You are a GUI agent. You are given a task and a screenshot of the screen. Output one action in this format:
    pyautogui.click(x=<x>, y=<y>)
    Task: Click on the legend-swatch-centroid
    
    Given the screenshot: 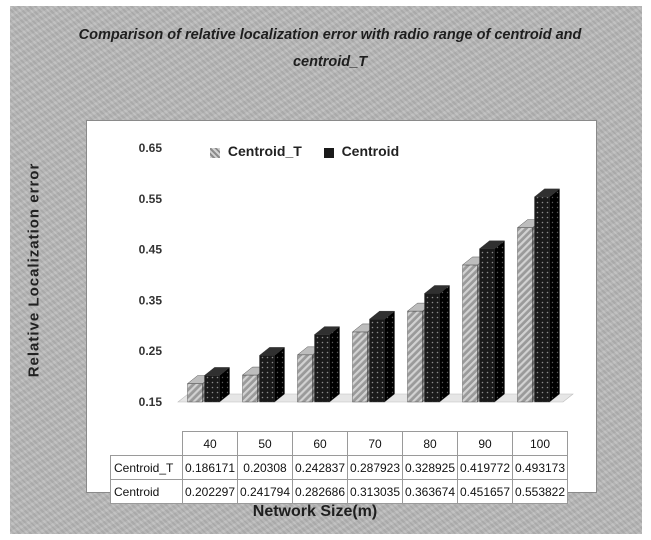 What is the action you would take?
    pyautogui.click(x=328, y=152)
    